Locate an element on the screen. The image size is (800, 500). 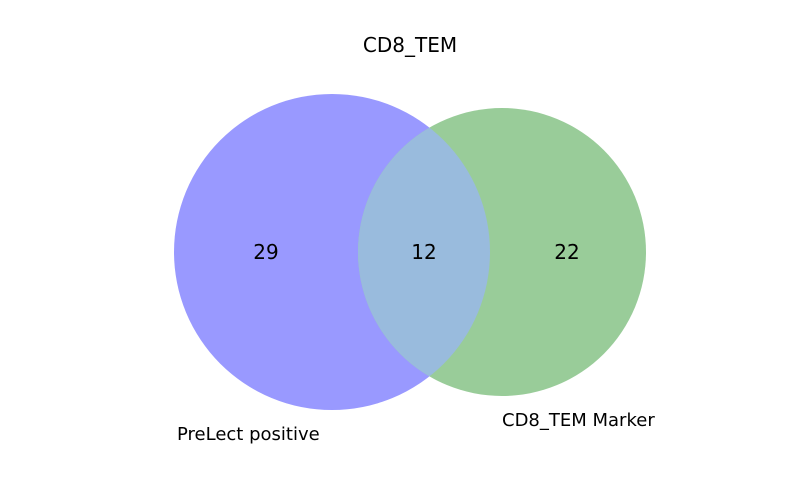
chart-title: CD8_TEM is located at coordinates (410, 45).